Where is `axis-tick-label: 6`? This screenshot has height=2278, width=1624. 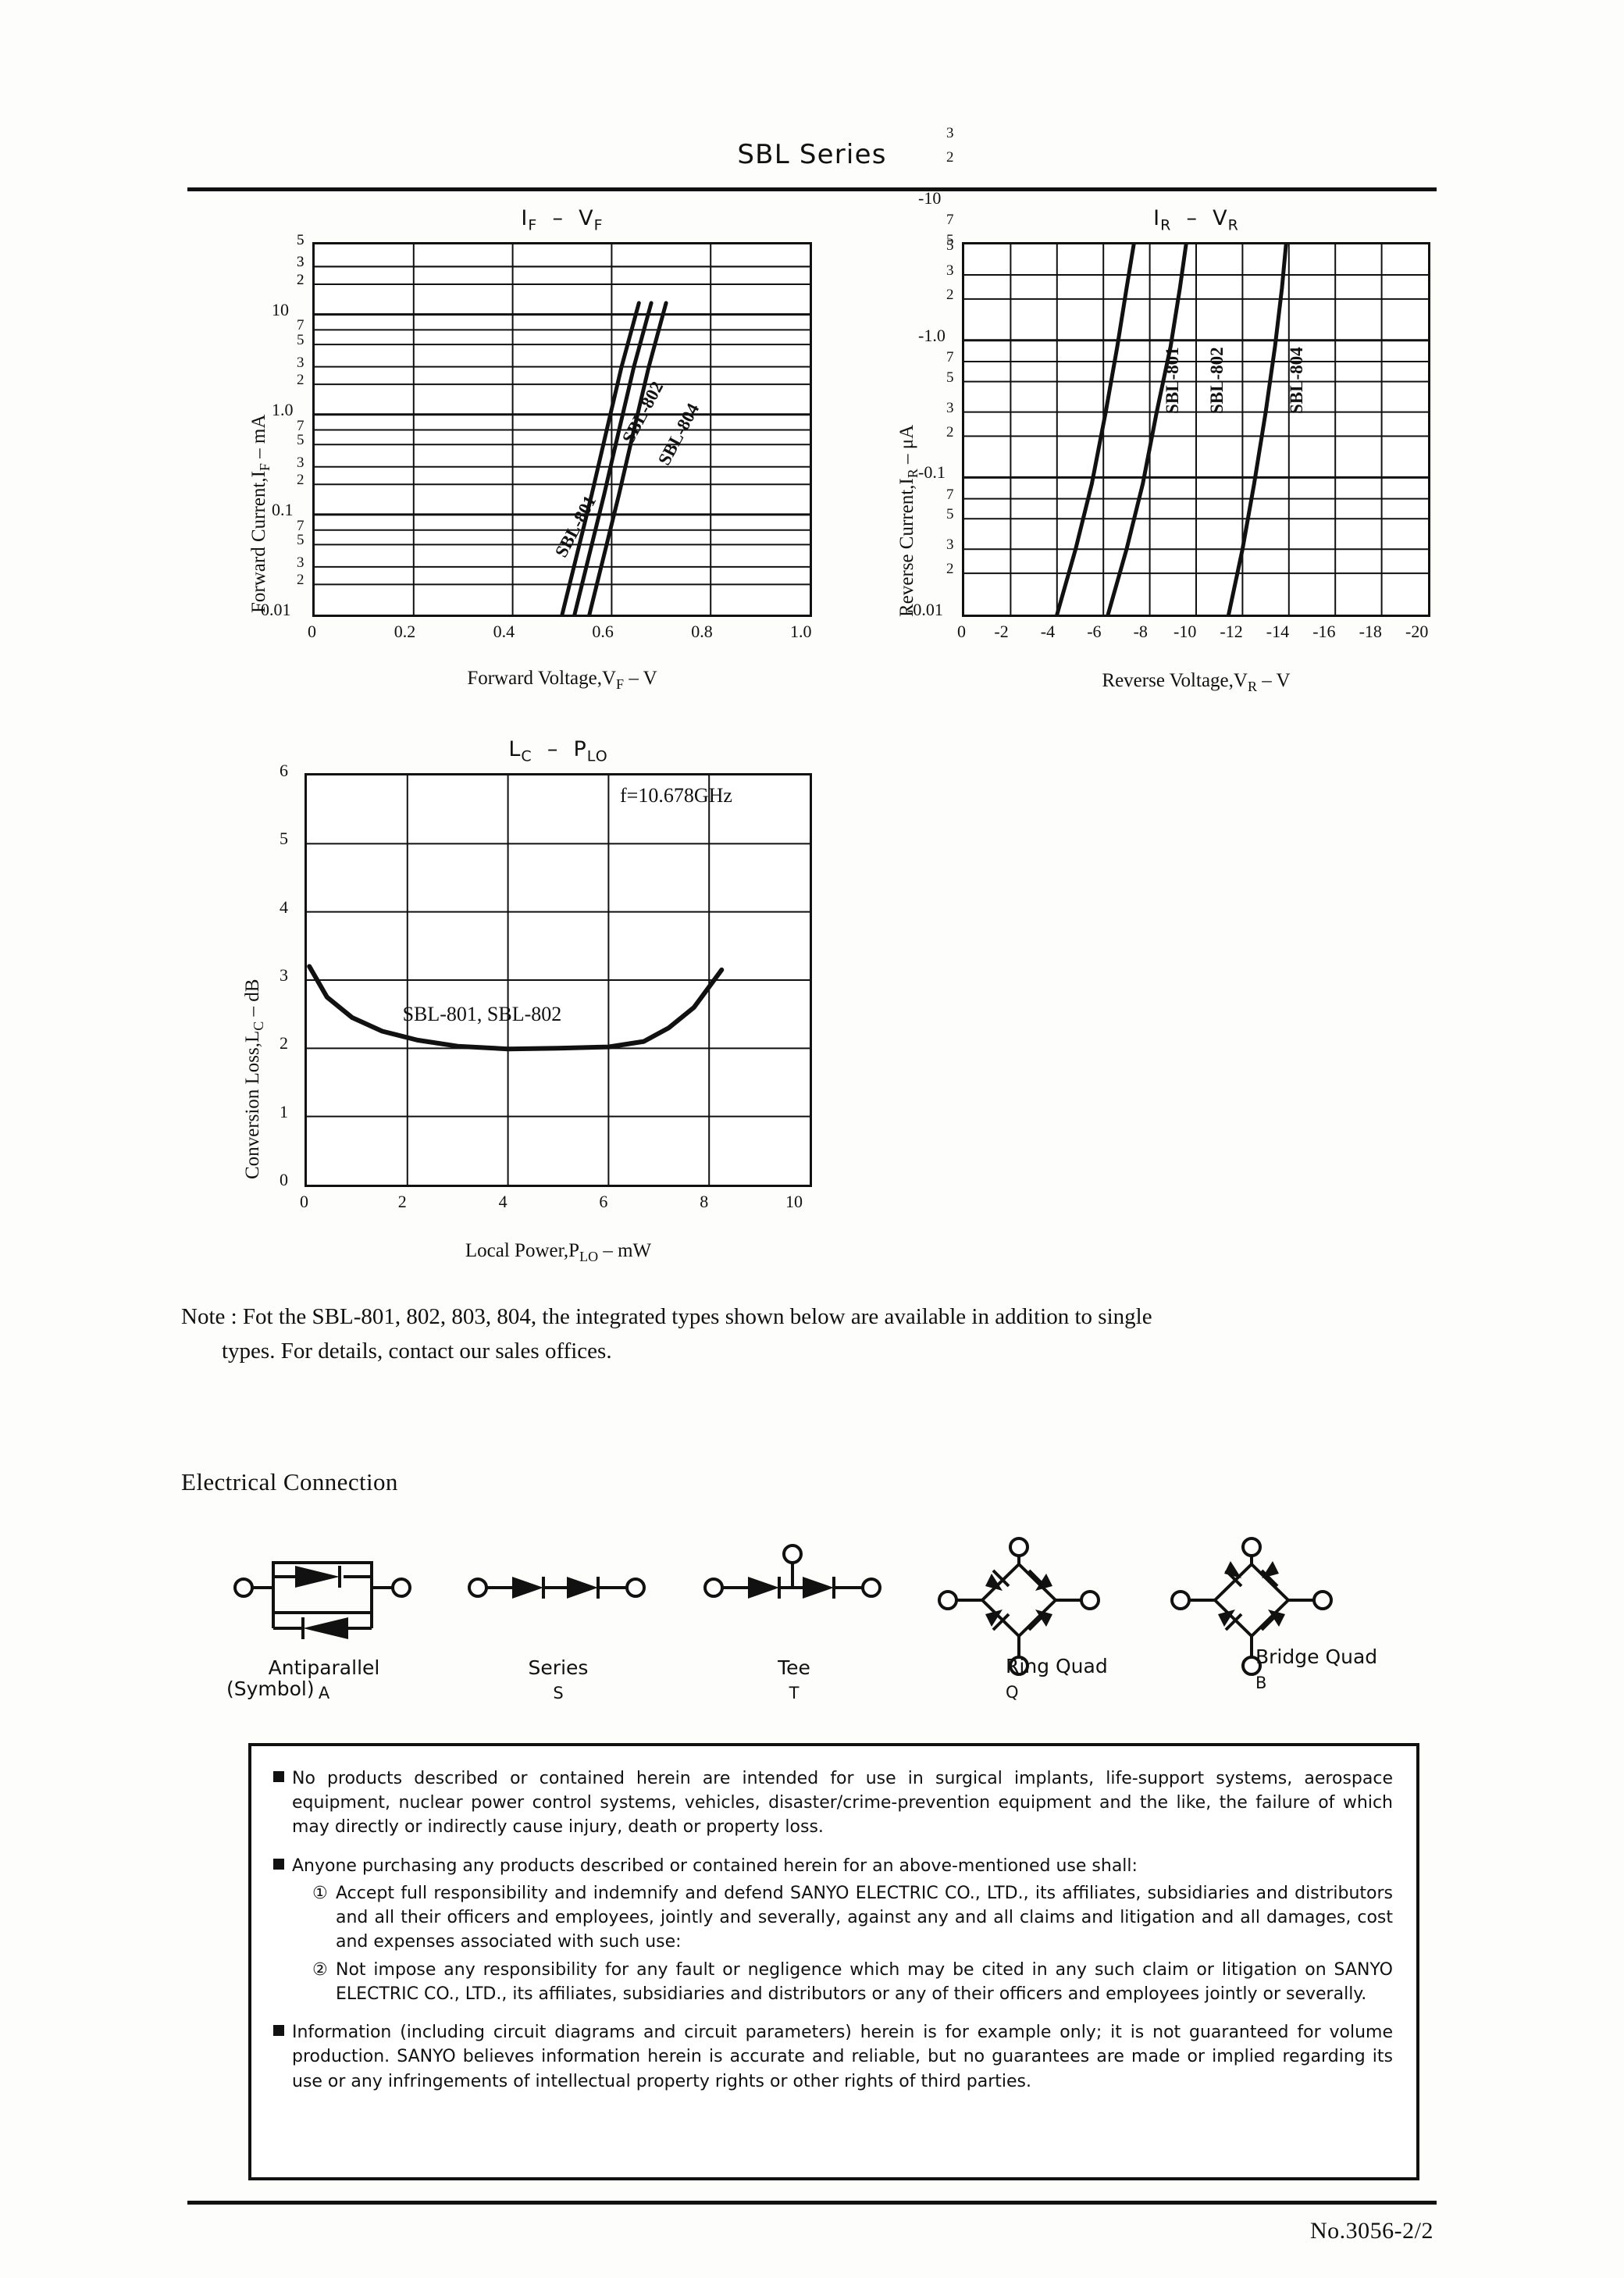 axis-tick-label: 6 is located at coordinates (603, 1201).